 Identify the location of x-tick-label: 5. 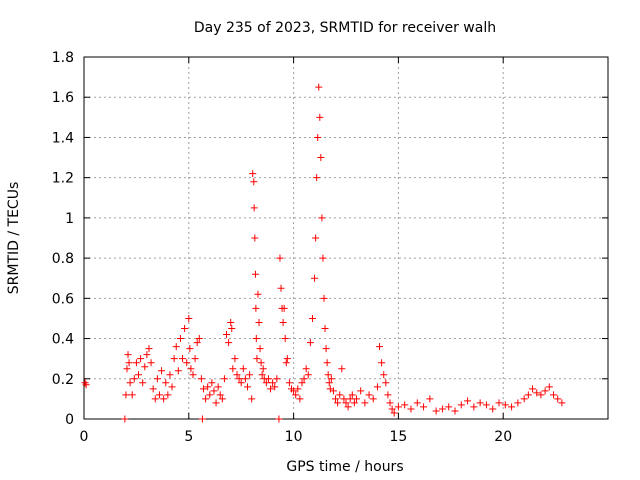
(188, 437).